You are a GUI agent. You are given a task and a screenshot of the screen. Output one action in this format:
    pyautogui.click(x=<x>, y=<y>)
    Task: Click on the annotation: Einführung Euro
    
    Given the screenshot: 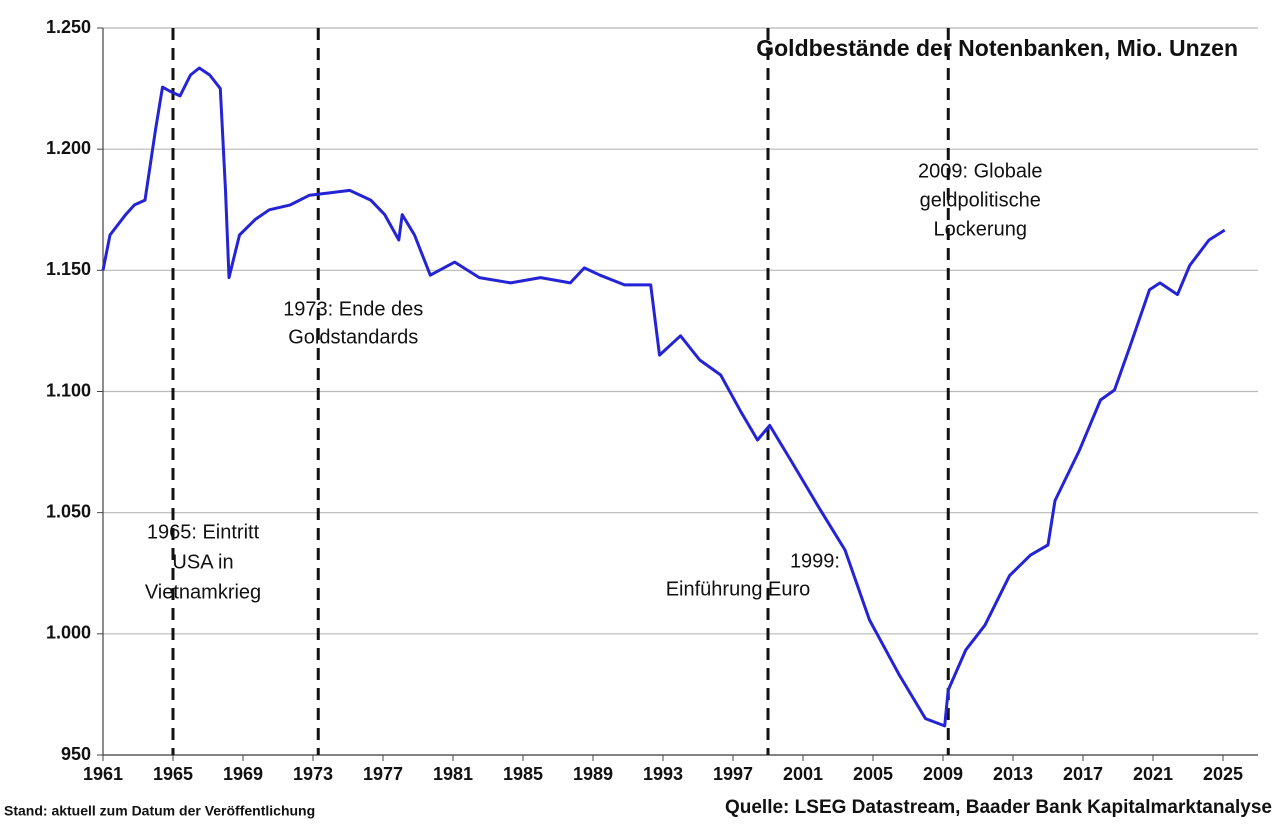 What is the action you would take?
    pyautogui.click(x=738, y=589)
    